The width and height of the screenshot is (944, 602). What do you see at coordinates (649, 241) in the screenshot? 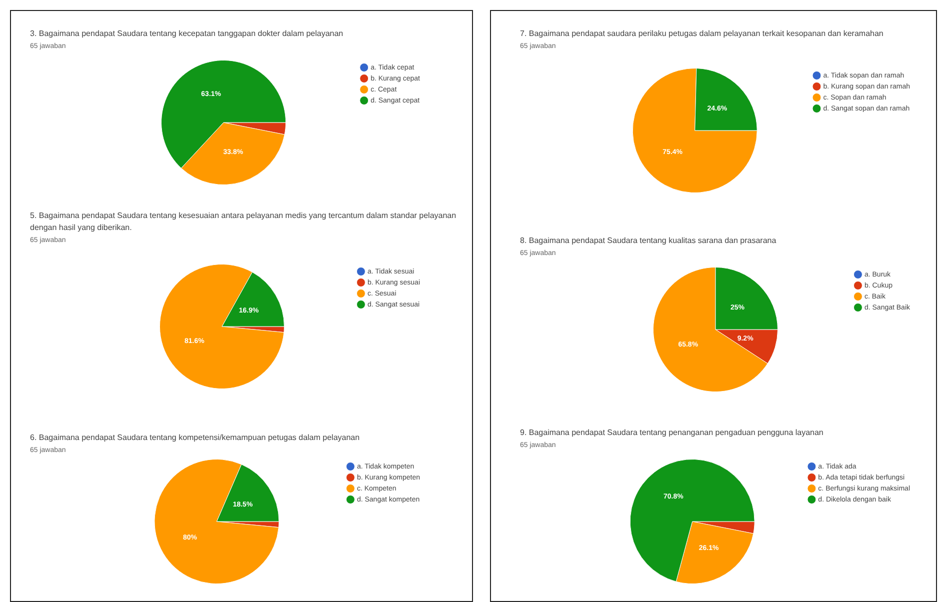
I see `chart-title: 8. Bagaimana pendapat Saudara tentang kualitas sarana dan prasarana` at bounding box center [649, 241].